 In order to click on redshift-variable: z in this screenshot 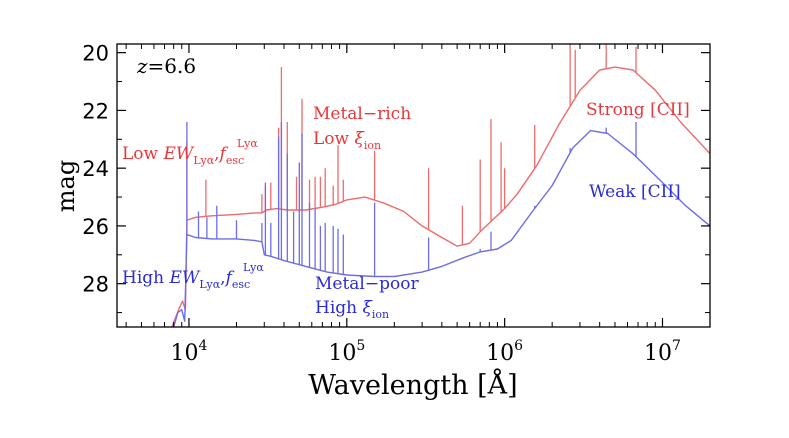, I will do `click(142, 66)`.